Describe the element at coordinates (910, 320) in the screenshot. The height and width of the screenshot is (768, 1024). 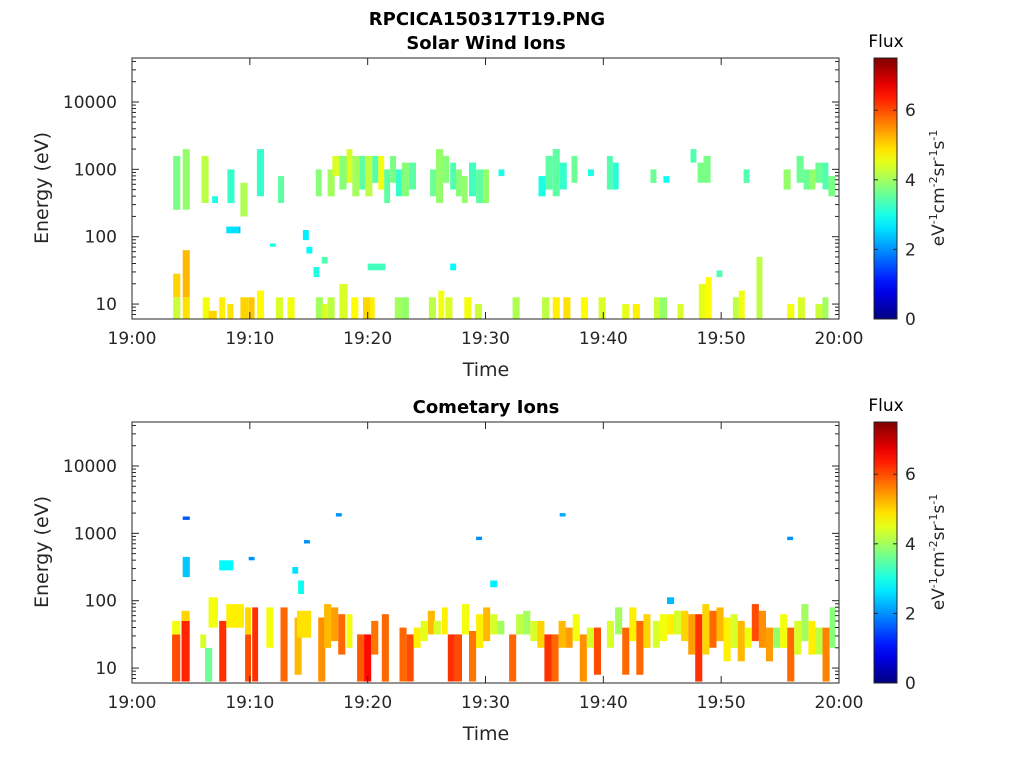
I see `colorbar-tick-label: 0` at that location.